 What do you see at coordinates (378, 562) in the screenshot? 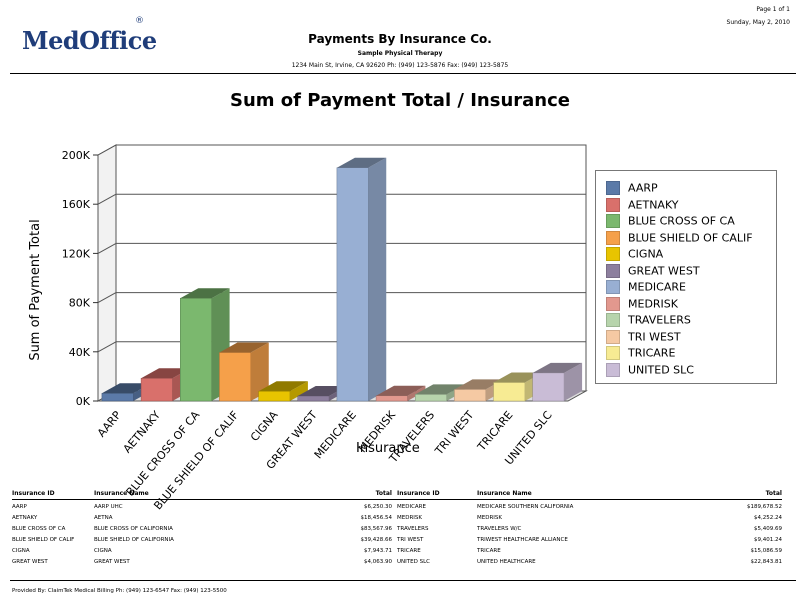
I see `cell-total: $4,063.90` at bounding box center [378, 562].